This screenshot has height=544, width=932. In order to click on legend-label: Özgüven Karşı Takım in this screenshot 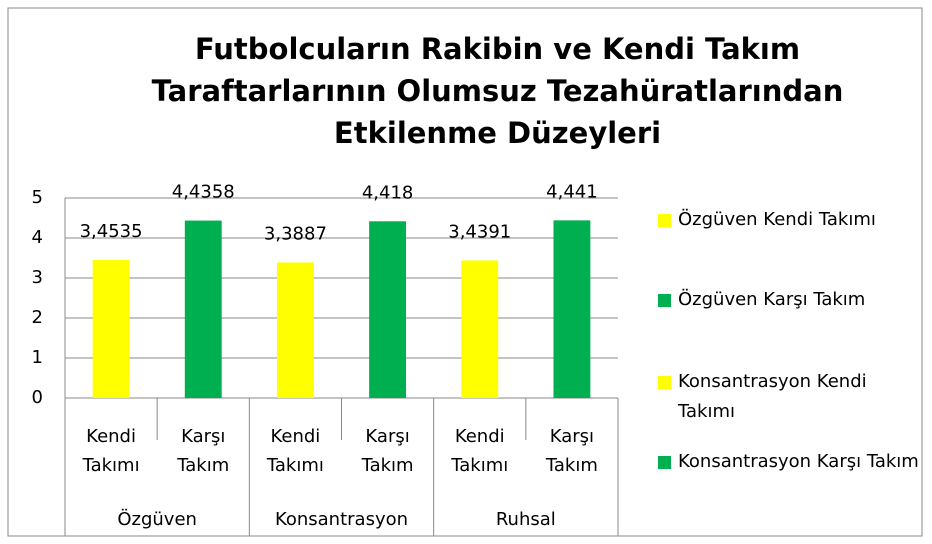, I will do `click(772, 299)`.